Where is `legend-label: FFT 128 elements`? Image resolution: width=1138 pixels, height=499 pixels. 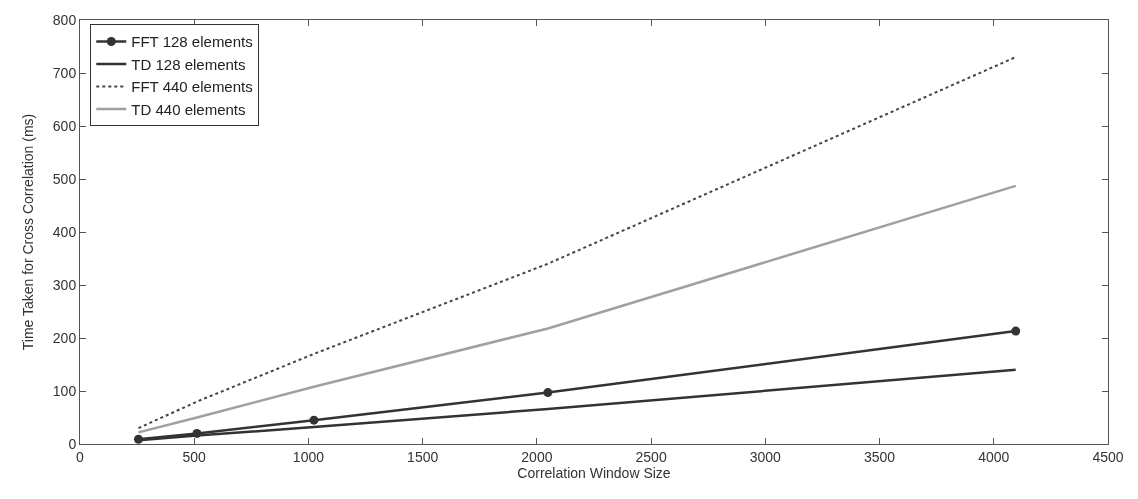
legend-label: FFT 128 elements is located at coordinates (192, 42).